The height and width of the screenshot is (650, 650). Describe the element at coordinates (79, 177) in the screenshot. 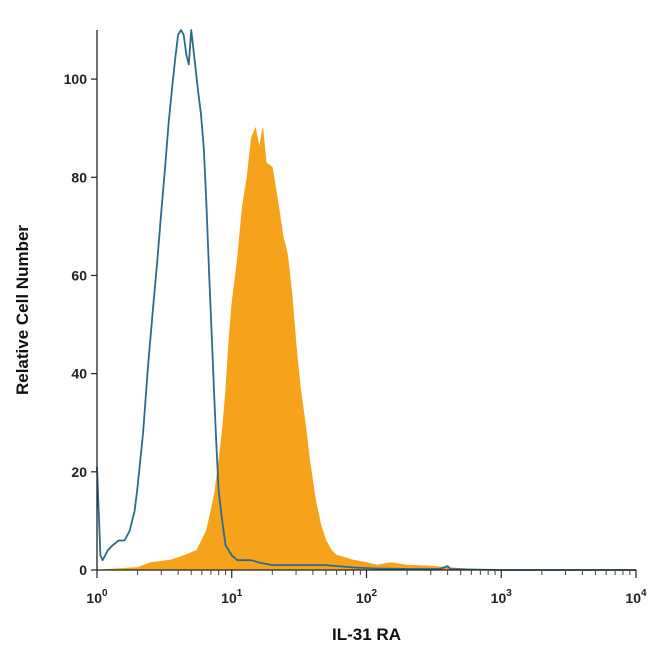

I see `y-tick-label: 80` at that location.